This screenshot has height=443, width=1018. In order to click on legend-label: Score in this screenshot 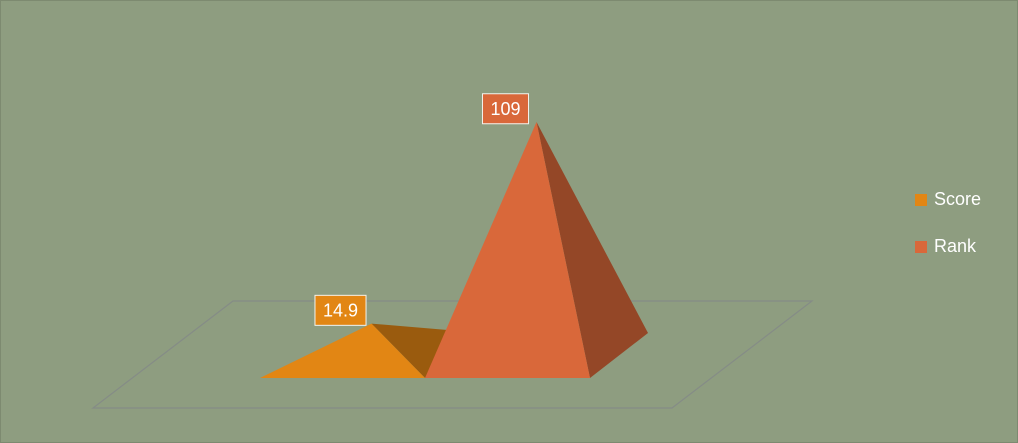, I will do `click(957, 199)`.